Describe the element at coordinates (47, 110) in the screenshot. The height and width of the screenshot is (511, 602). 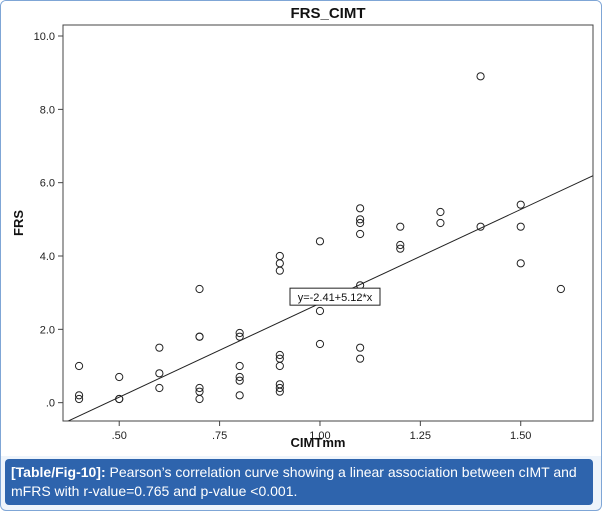
I see `y-tick-label: 8.0` at that location.